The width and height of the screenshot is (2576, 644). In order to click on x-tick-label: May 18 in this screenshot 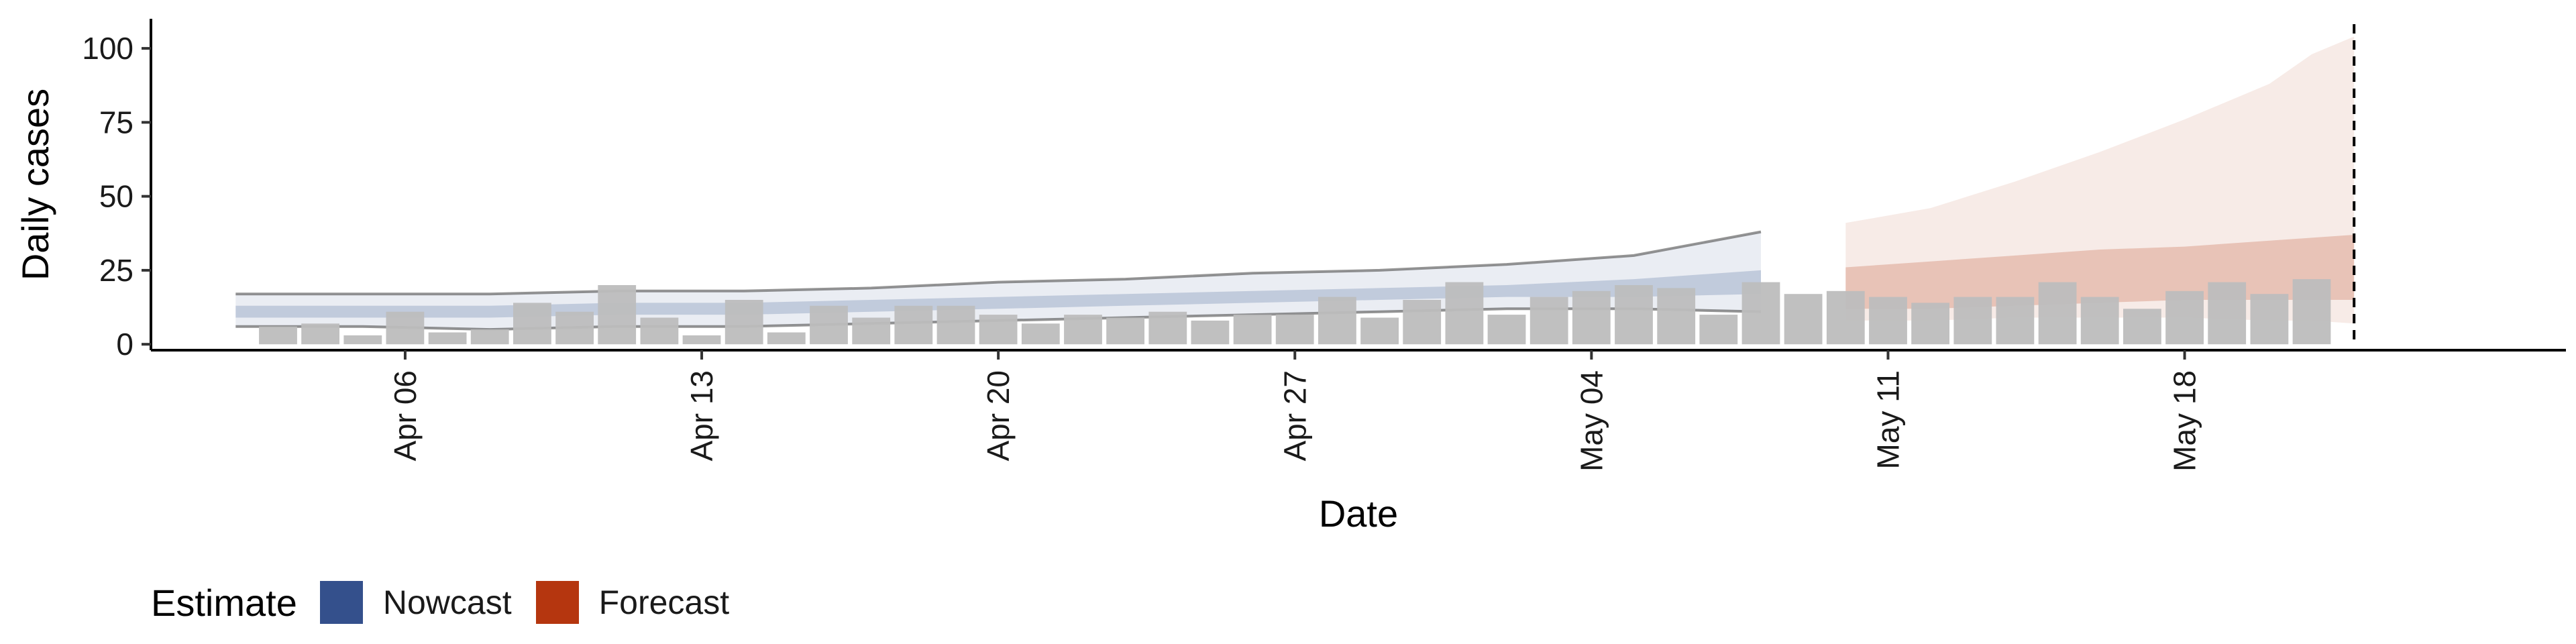, I will do `click(2184, 421)`.